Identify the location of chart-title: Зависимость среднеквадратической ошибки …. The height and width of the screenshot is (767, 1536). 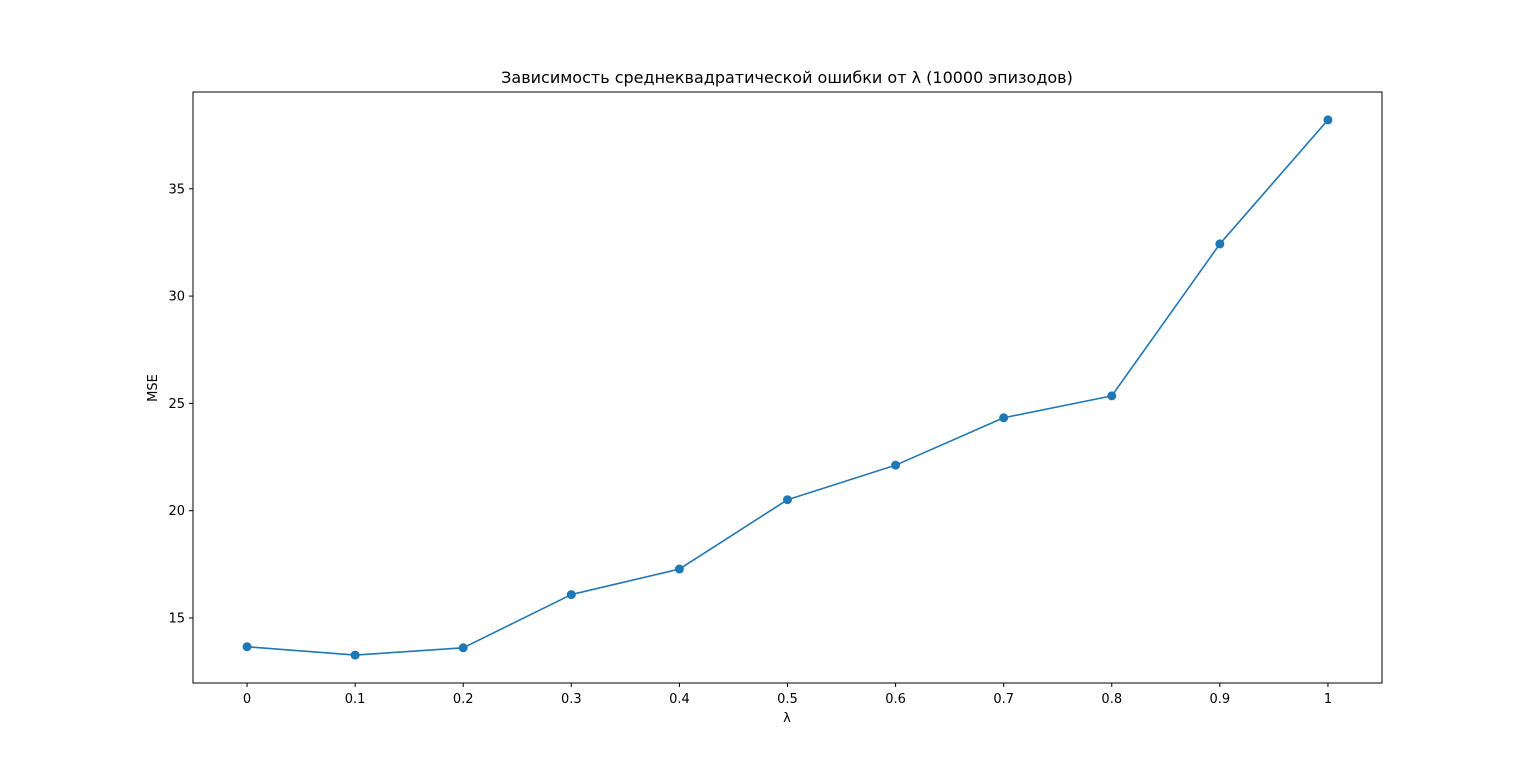
(787, 77).